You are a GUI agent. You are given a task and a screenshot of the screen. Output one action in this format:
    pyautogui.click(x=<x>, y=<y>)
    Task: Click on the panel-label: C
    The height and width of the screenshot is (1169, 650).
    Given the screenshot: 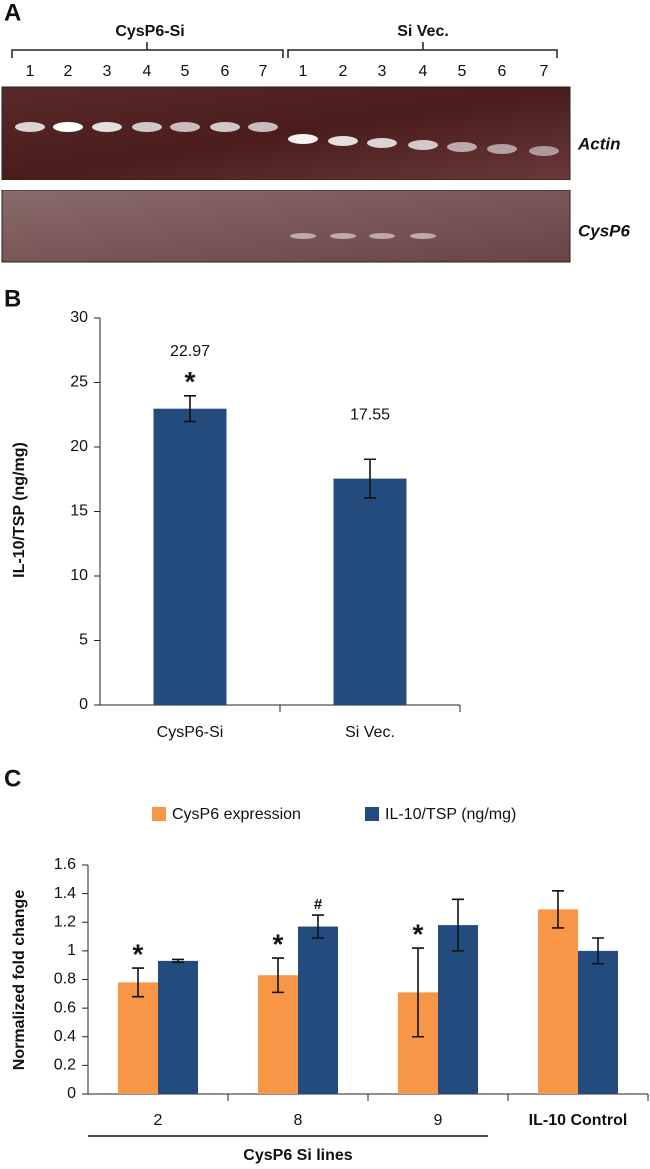 What is the action you would take?
    pyautogui.click(x=12, y=778)
    